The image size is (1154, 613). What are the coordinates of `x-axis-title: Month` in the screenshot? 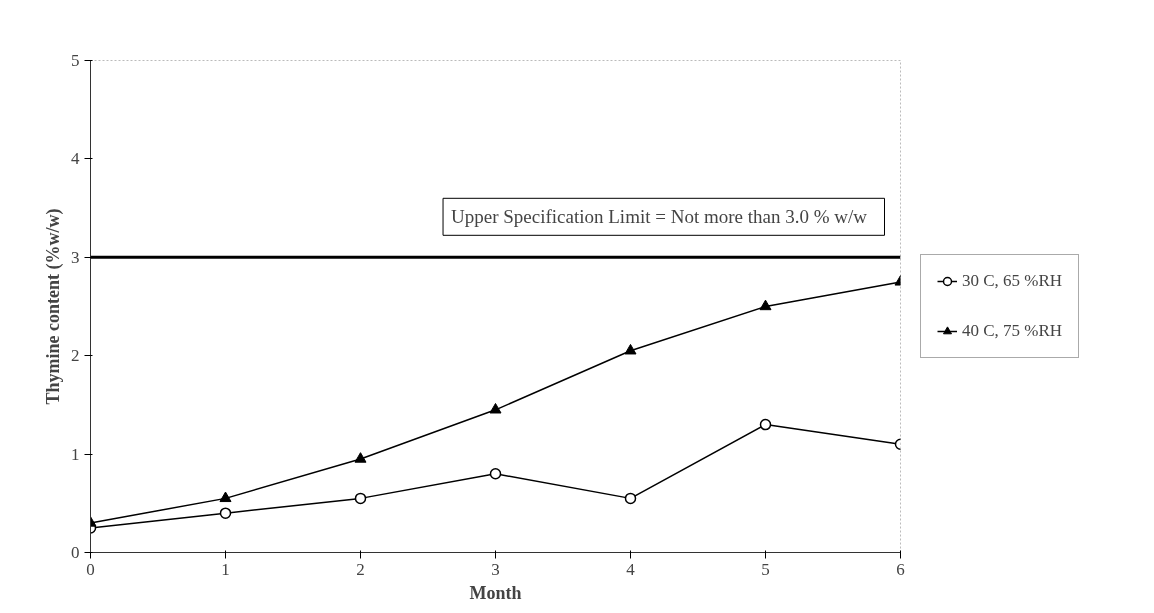 It's located at (495, 592).